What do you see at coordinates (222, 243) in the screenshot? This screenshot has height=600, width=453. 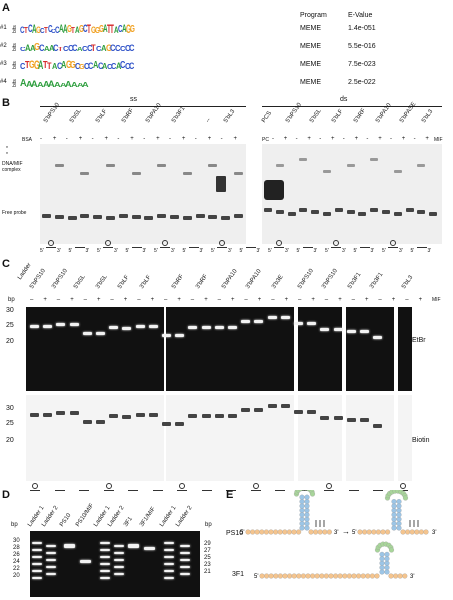 I see `diagram-loop` at bounding box center [222, 243].